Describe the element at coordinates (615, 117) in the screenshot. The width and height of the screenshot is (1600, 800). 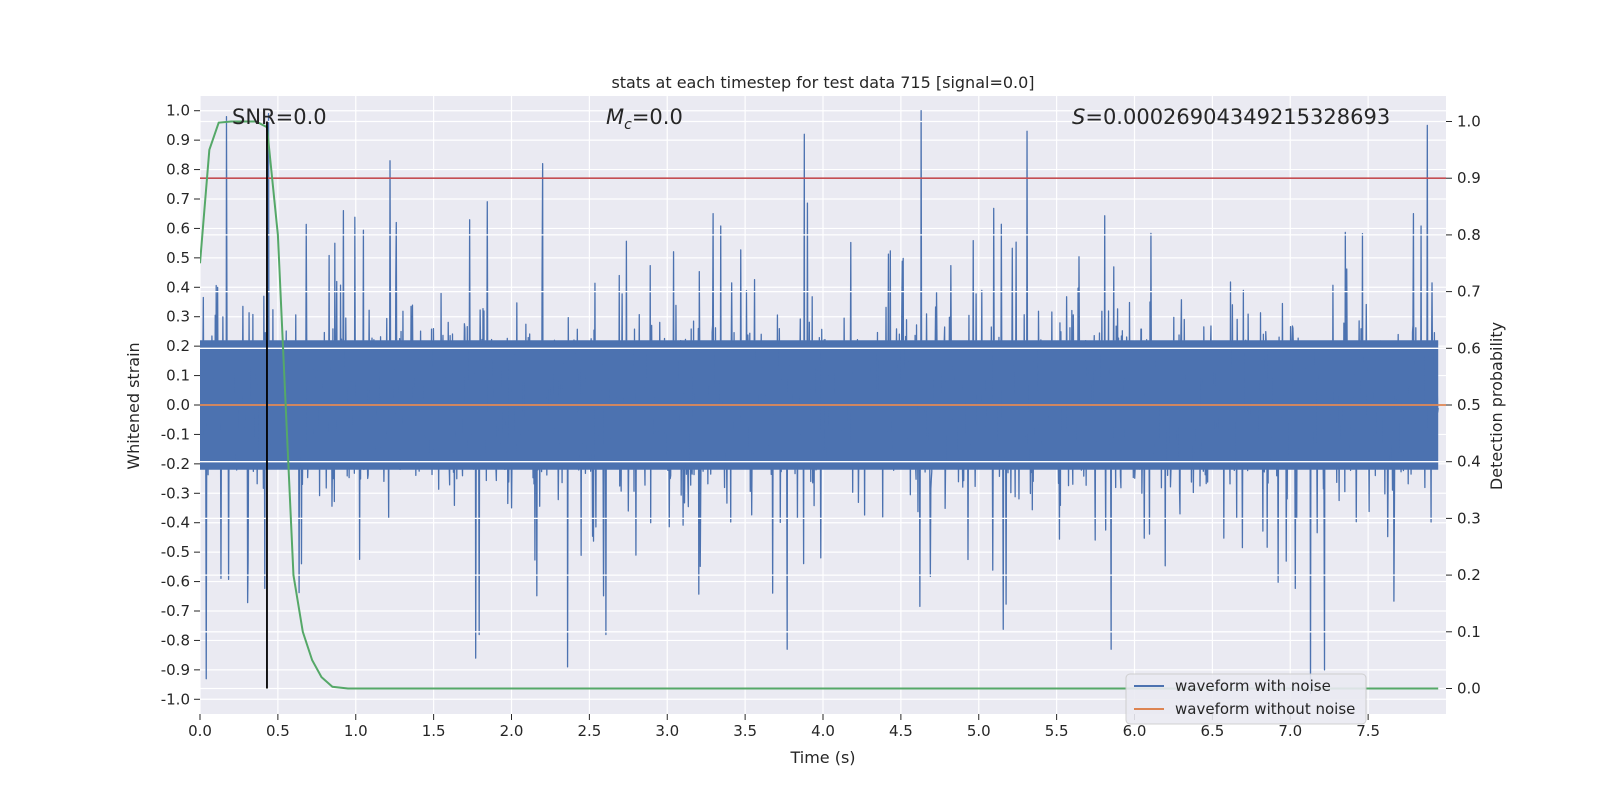
I see `mc-symbol: M` at that location.